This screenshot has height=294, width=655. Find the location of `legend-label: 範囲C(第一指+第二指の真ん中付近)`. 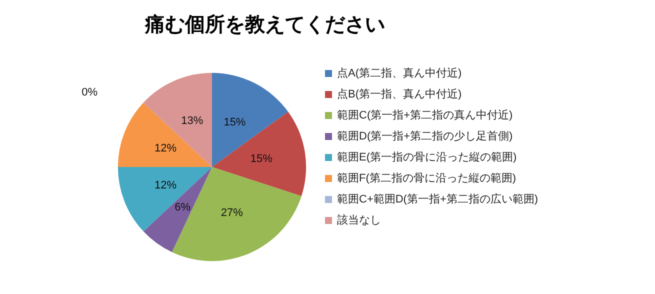

legend-label: 範囲C(第一指+第二指の真ん中付近) is located at coordinates (425, 115).